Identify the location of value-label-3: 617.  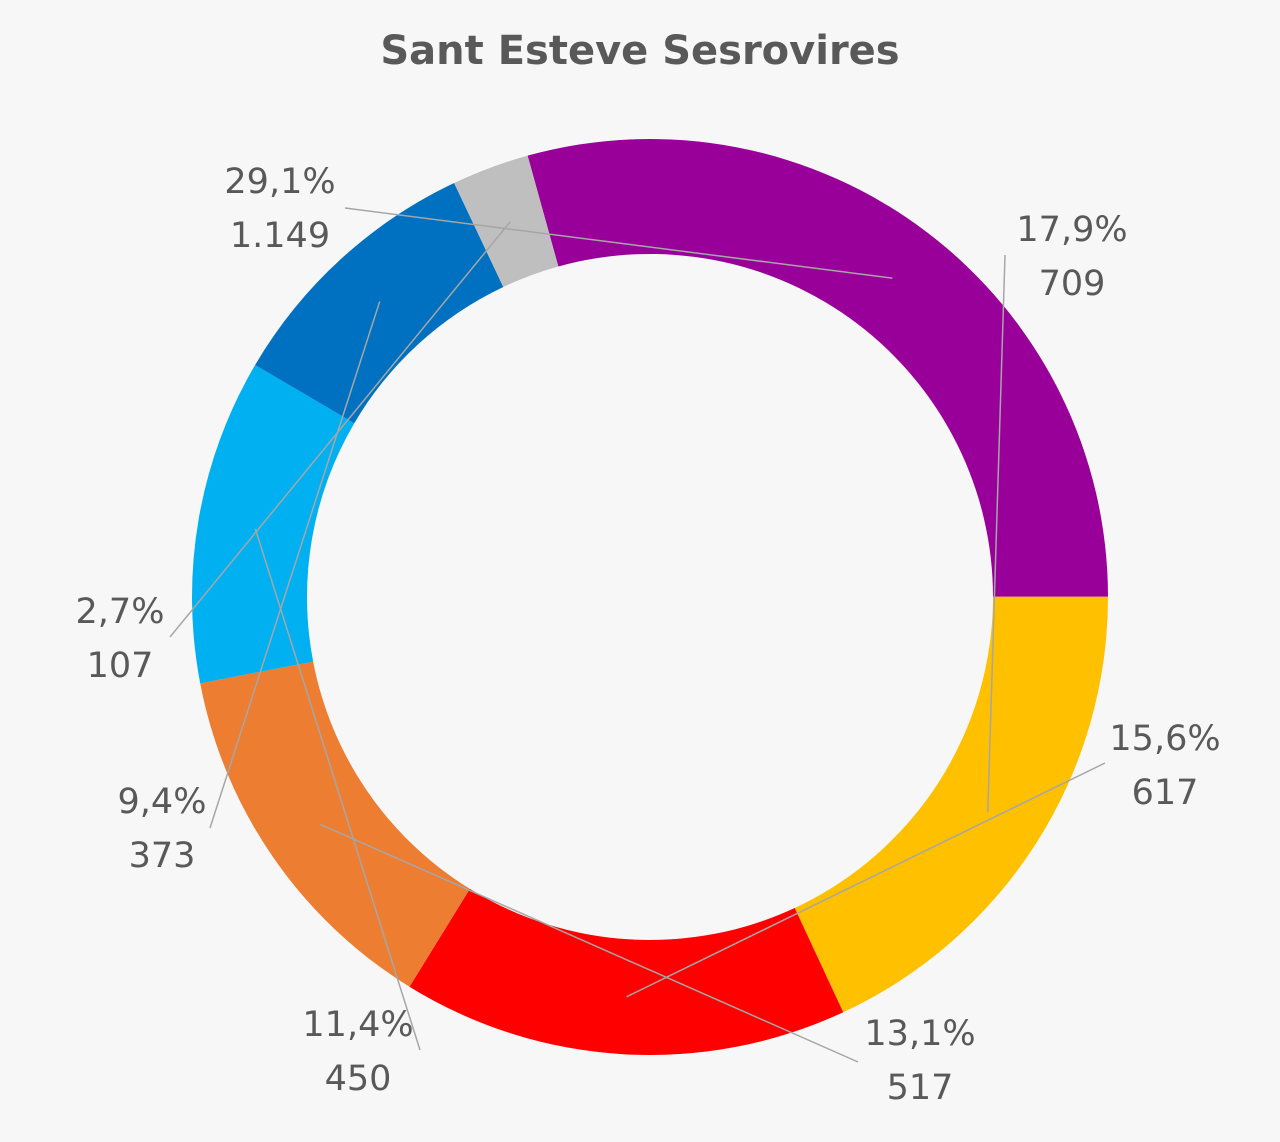
(1165, 793).